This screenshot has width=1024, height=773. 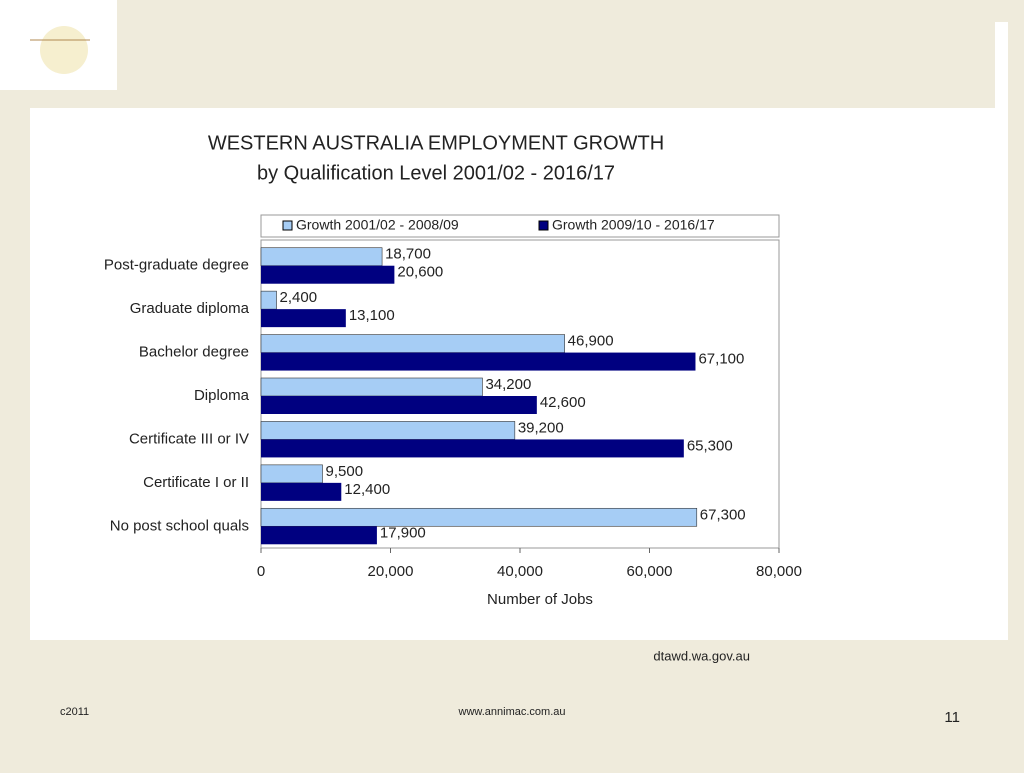 What do you see at coordinates (403, 532) in the screenshot?
I see `value-label: 17,900` at bounding box center [403, 532].